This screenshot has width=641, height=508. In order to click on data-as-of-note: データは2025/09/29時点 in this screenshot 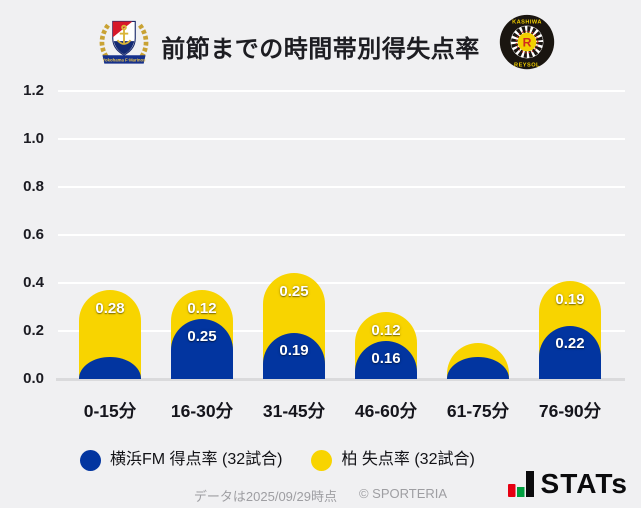, I will do `click(265, 496)`.